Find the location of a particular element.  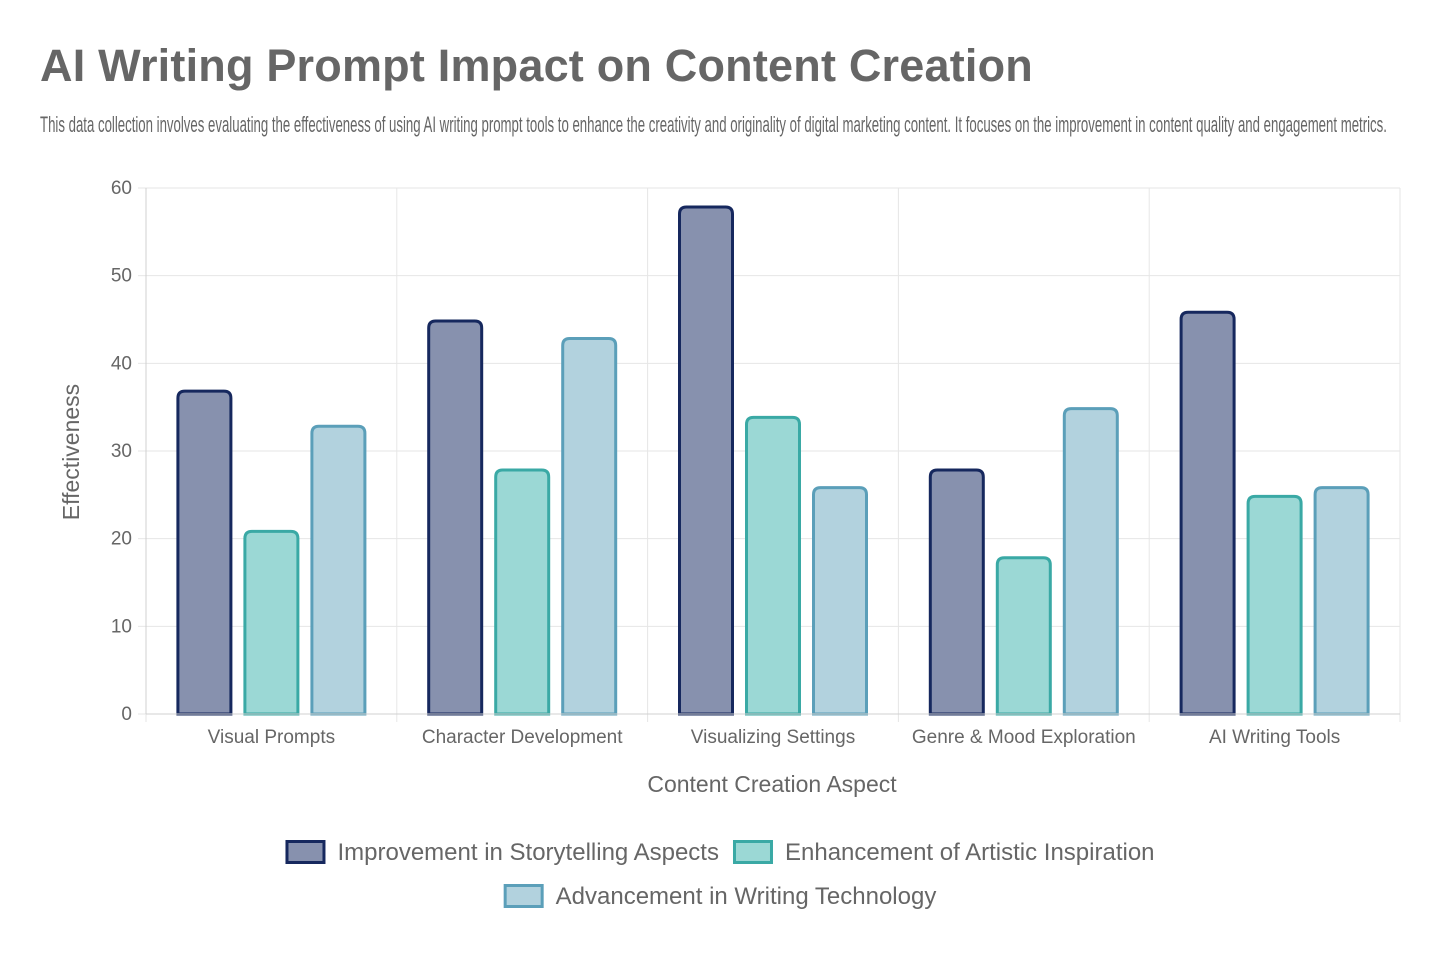

x-tick-label: Genre & Mood Exploration is located at coordinates (1024, 737).